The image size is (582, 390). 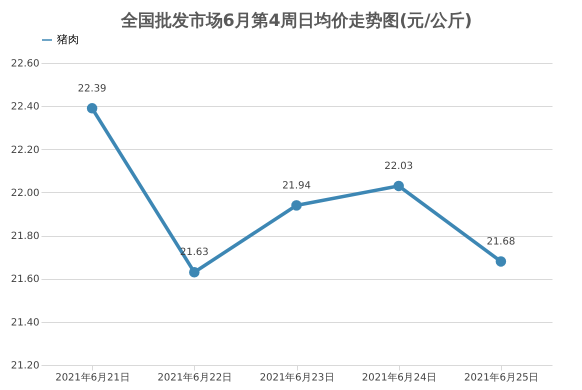 What do you see at coordinates (501, 378) in the screenshot?
I see `x-tick-label: 2021年6月25日` at bounding box center [501, 378].